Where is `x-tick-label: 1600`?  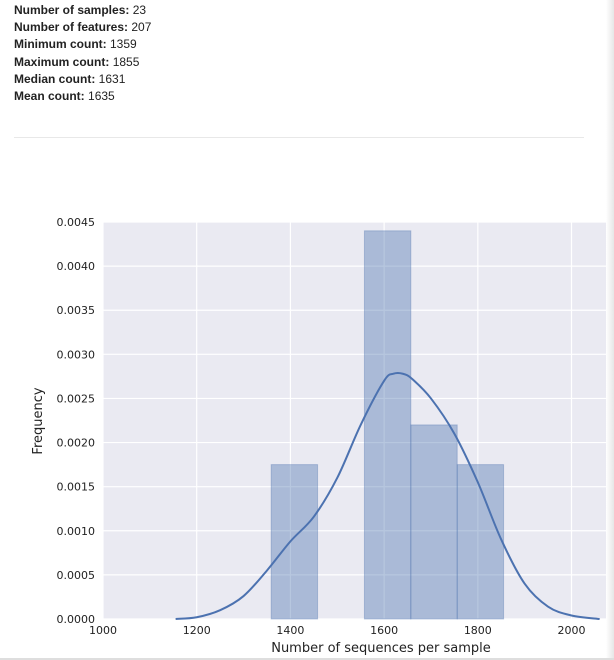
x-tick-label: 1600 is located at coordinates (384, 630).